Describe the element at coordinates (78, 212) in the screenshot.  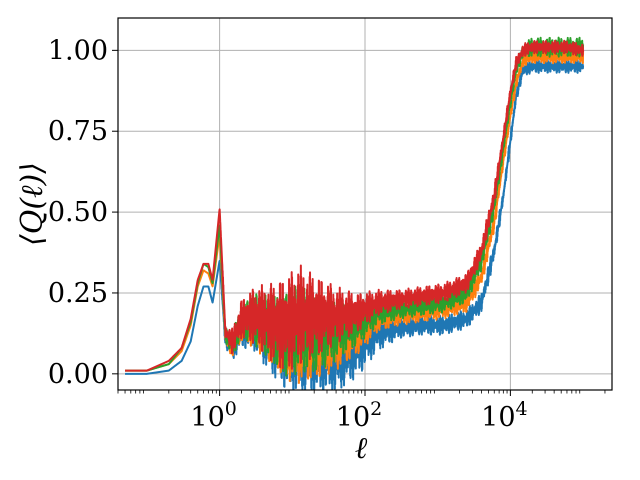
I see `y-tick-label: 0.50` at that location.